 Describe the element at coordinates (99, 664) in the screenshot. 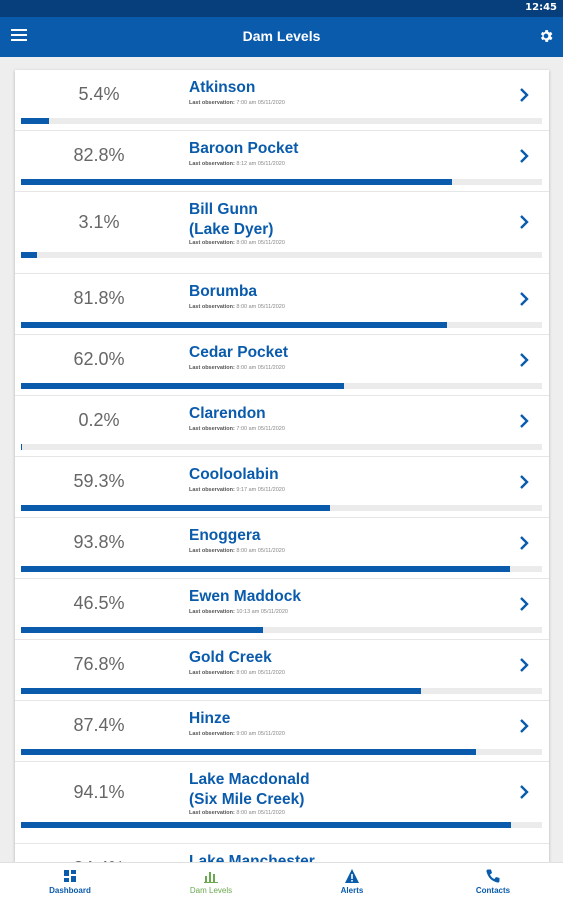

I see `dam-percentage: 76.8%` at that location.